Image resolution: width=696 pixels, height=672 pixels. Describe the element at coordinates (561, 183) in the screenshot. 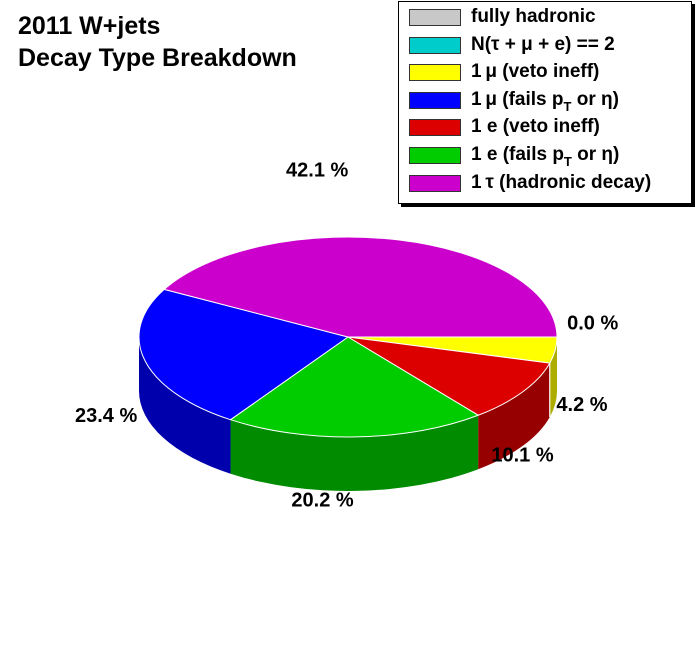

I see `legend-label: 1 τ (hadronic decay)` at that location.